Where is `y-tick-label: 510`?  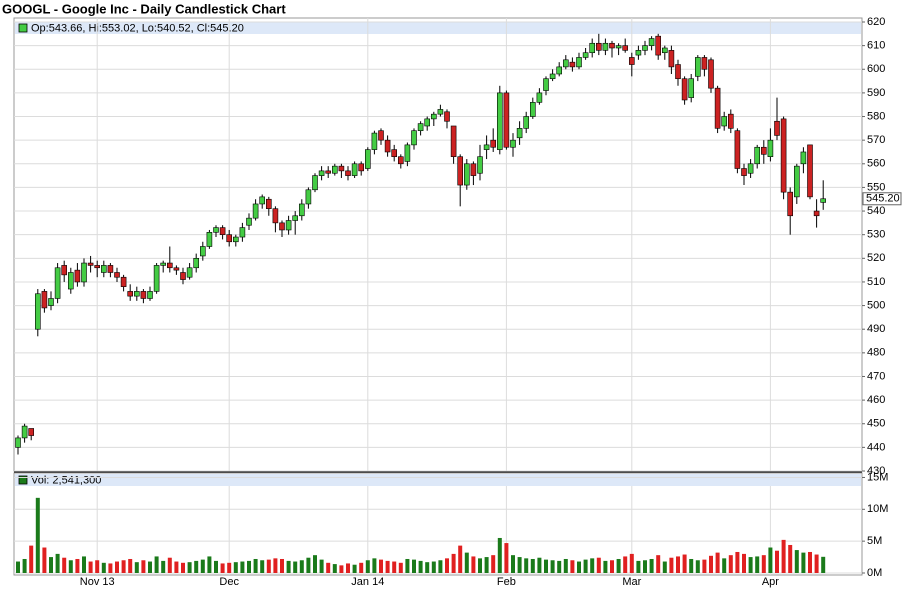 y-tick-label: 510 is located at coordinates (876, 282).